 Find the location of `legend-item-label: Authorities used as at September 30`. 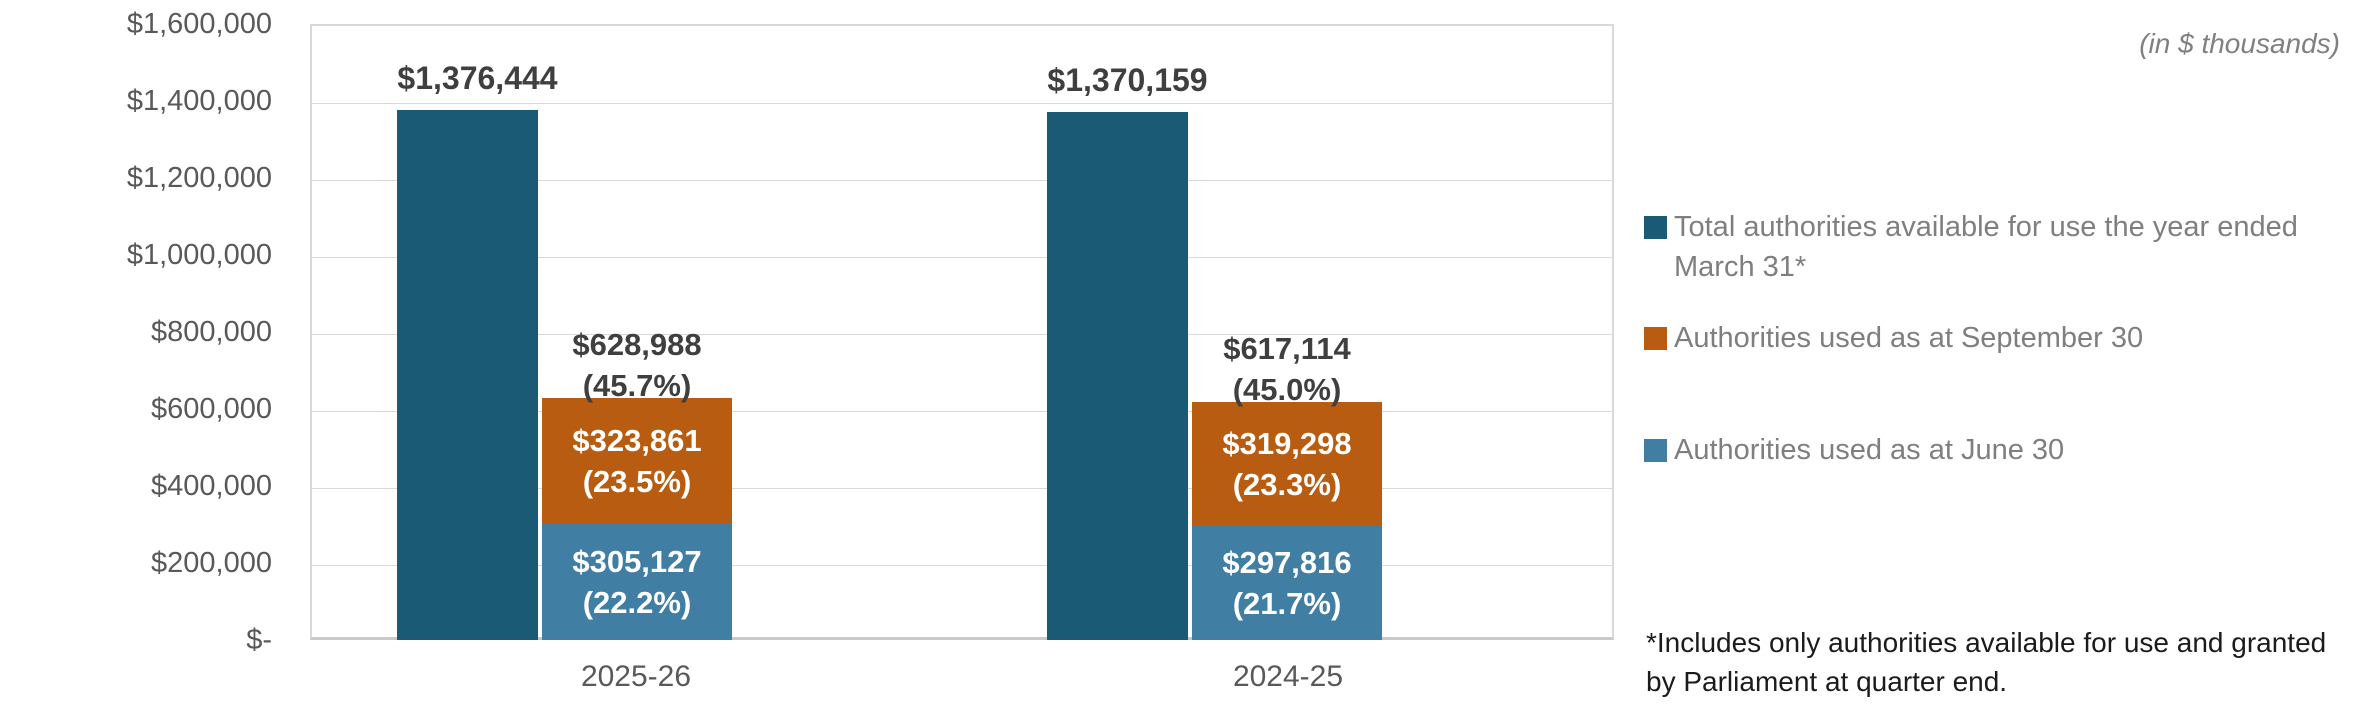

legend-item-label: Authorities used as at September 30 is located at coordinates (1909, 338).